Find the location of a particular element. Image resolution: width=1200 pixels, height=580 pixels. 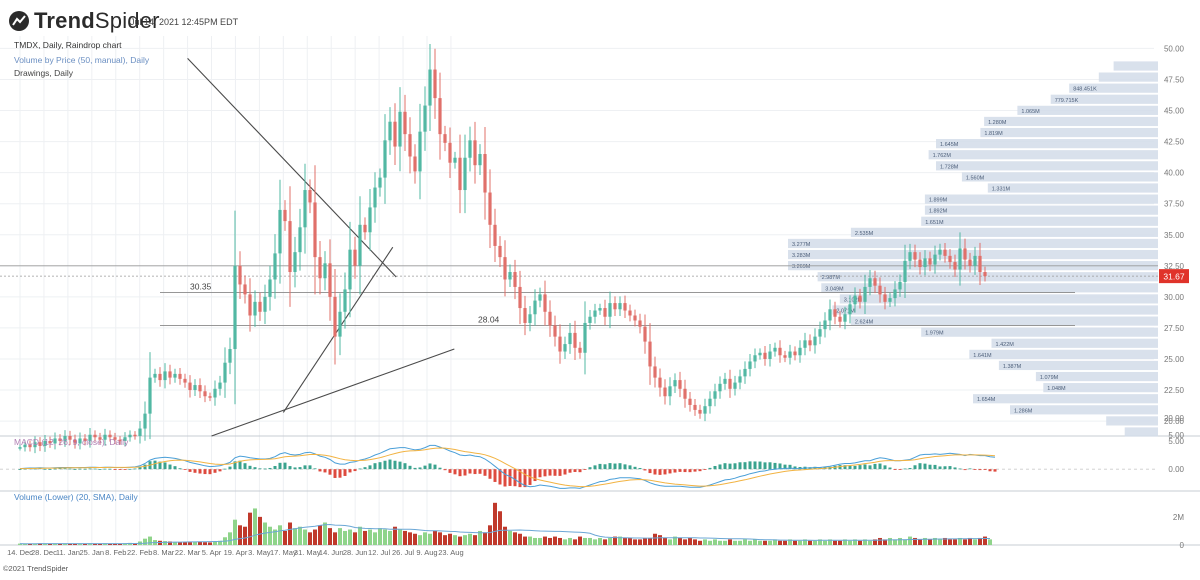

x-tick-label: 25. Jan is located at coordinates (92, 552).